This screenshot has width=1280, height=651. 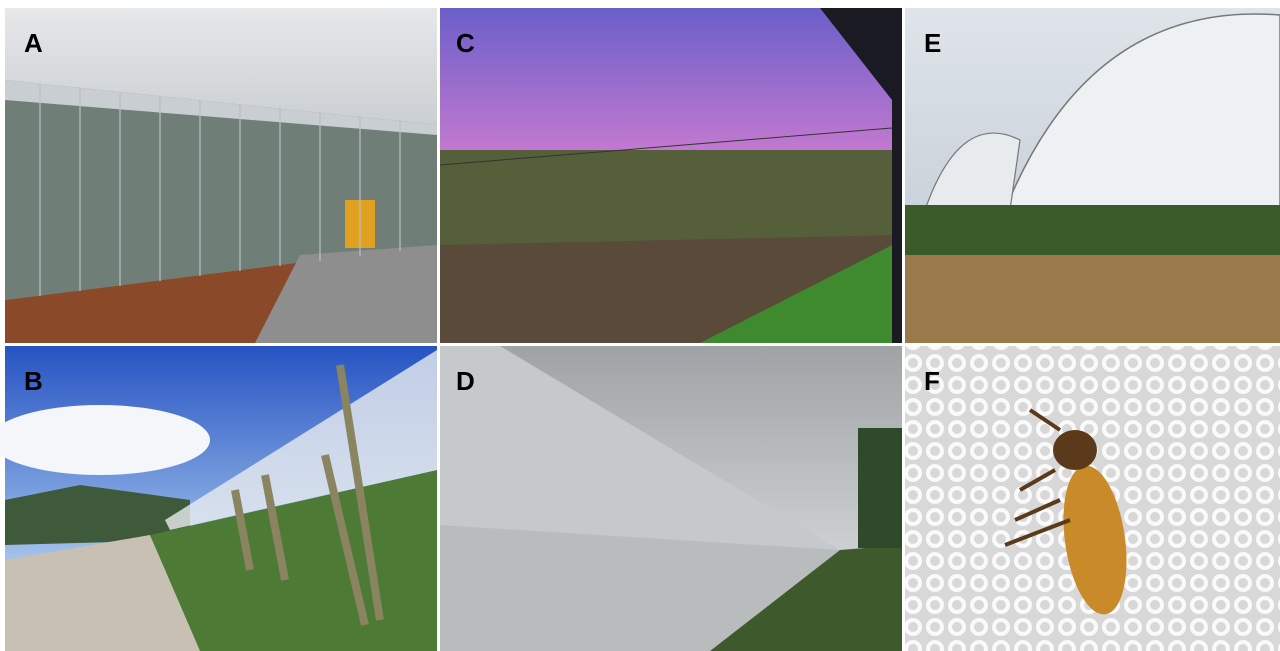 What do you see at coordinates (932, 43) in the screenshot?
I see `panel-label: E` at bounding box center [932, 43].